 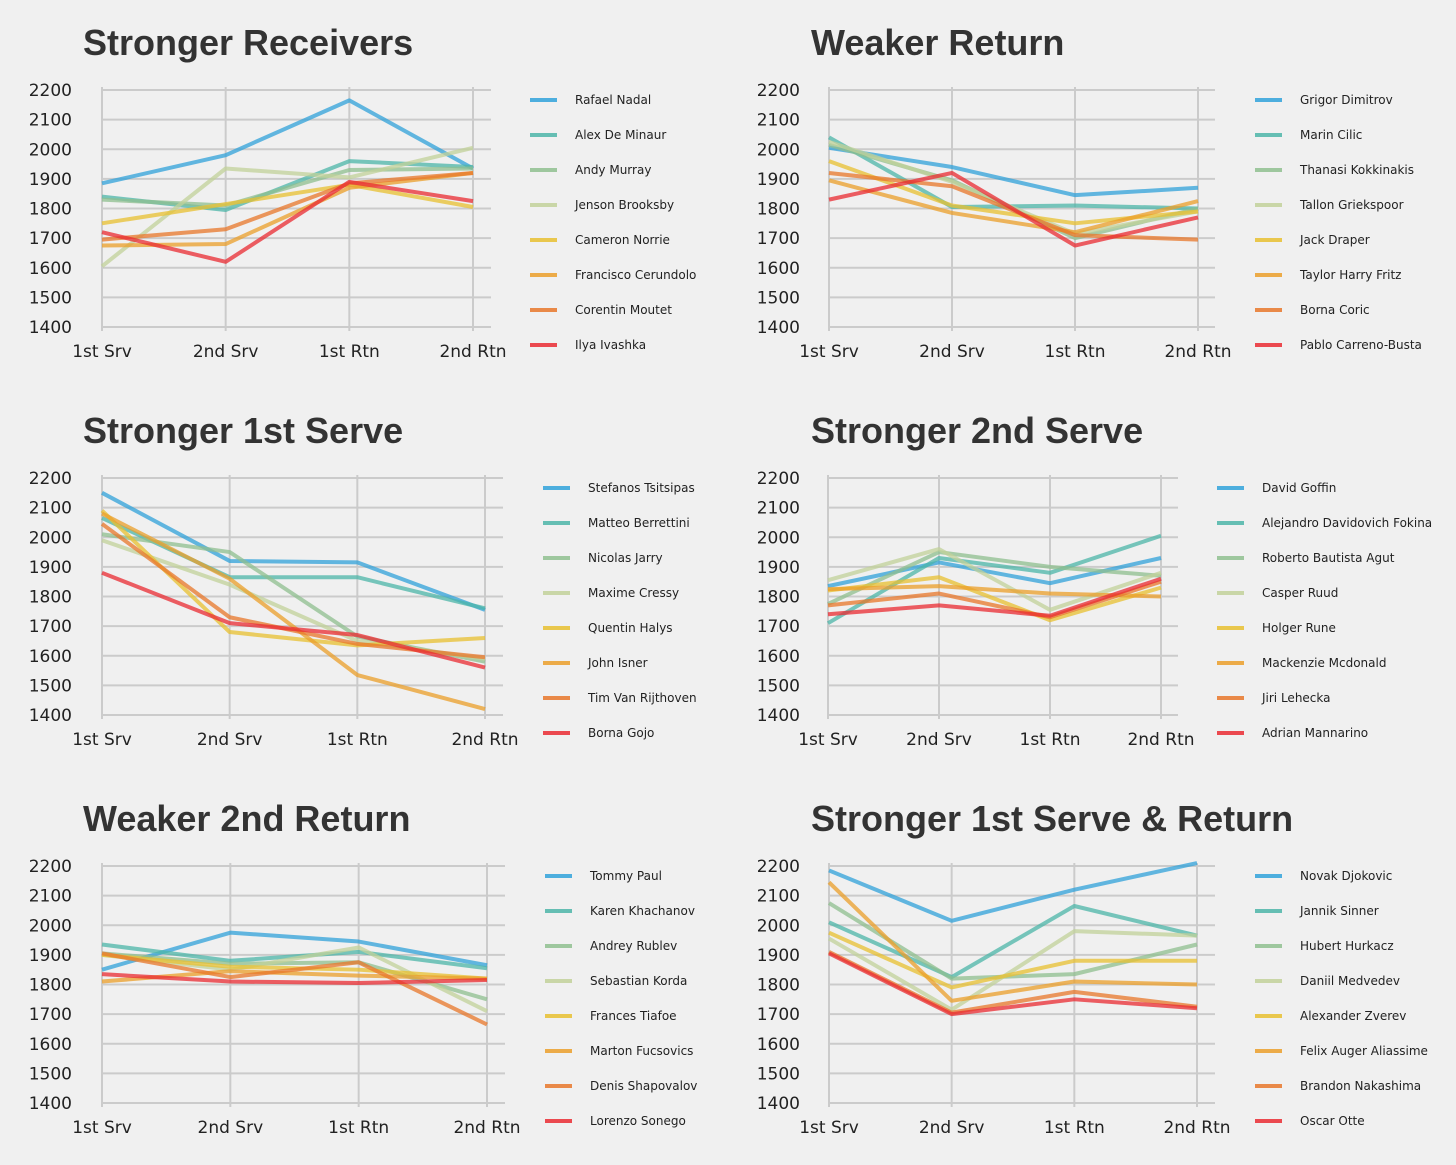 What do you see at coordinates (610, 345) in the screenshot?
I see `legend-label: Ilya Ivashka` at bounding box center [610, 345].